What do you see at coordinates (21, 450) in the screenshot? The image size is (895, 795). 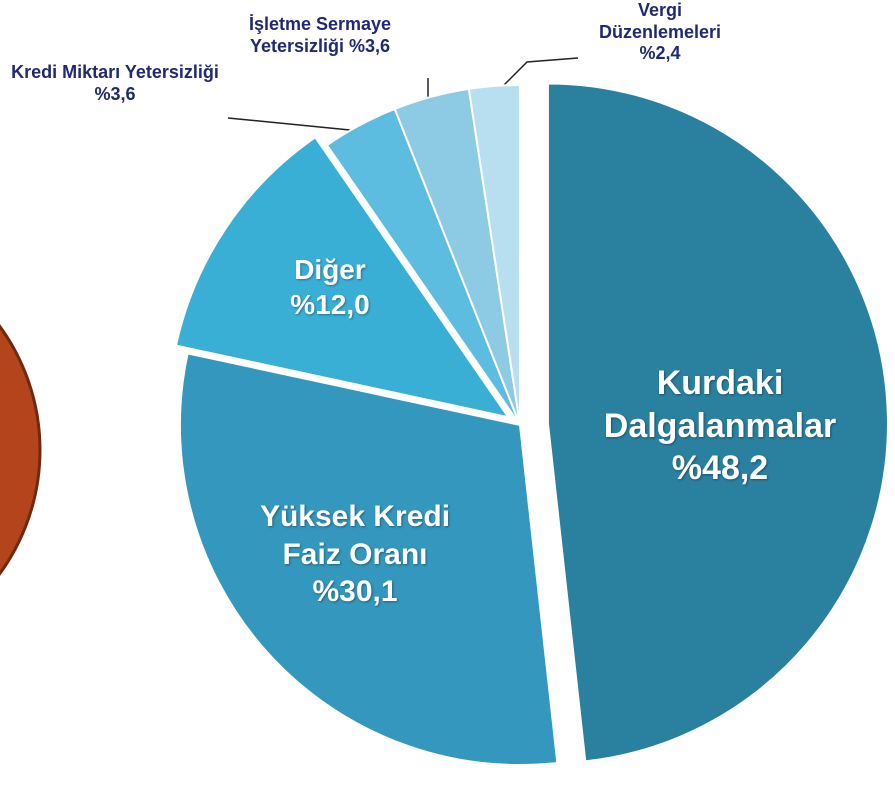 I see `decor-circle` at bounding box center [21, 450].